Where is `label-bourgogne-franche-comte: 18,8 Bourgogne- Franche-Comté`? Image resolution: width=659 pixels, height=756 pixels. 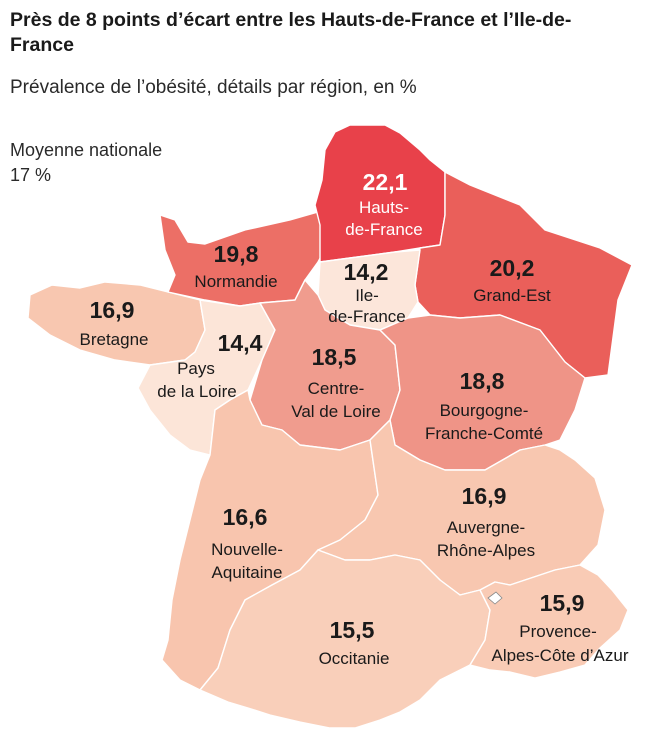 label-bourgogne-franche-comte: 18,8 Bourgogne- Franche-Comté is located at coordinates (484, 405).